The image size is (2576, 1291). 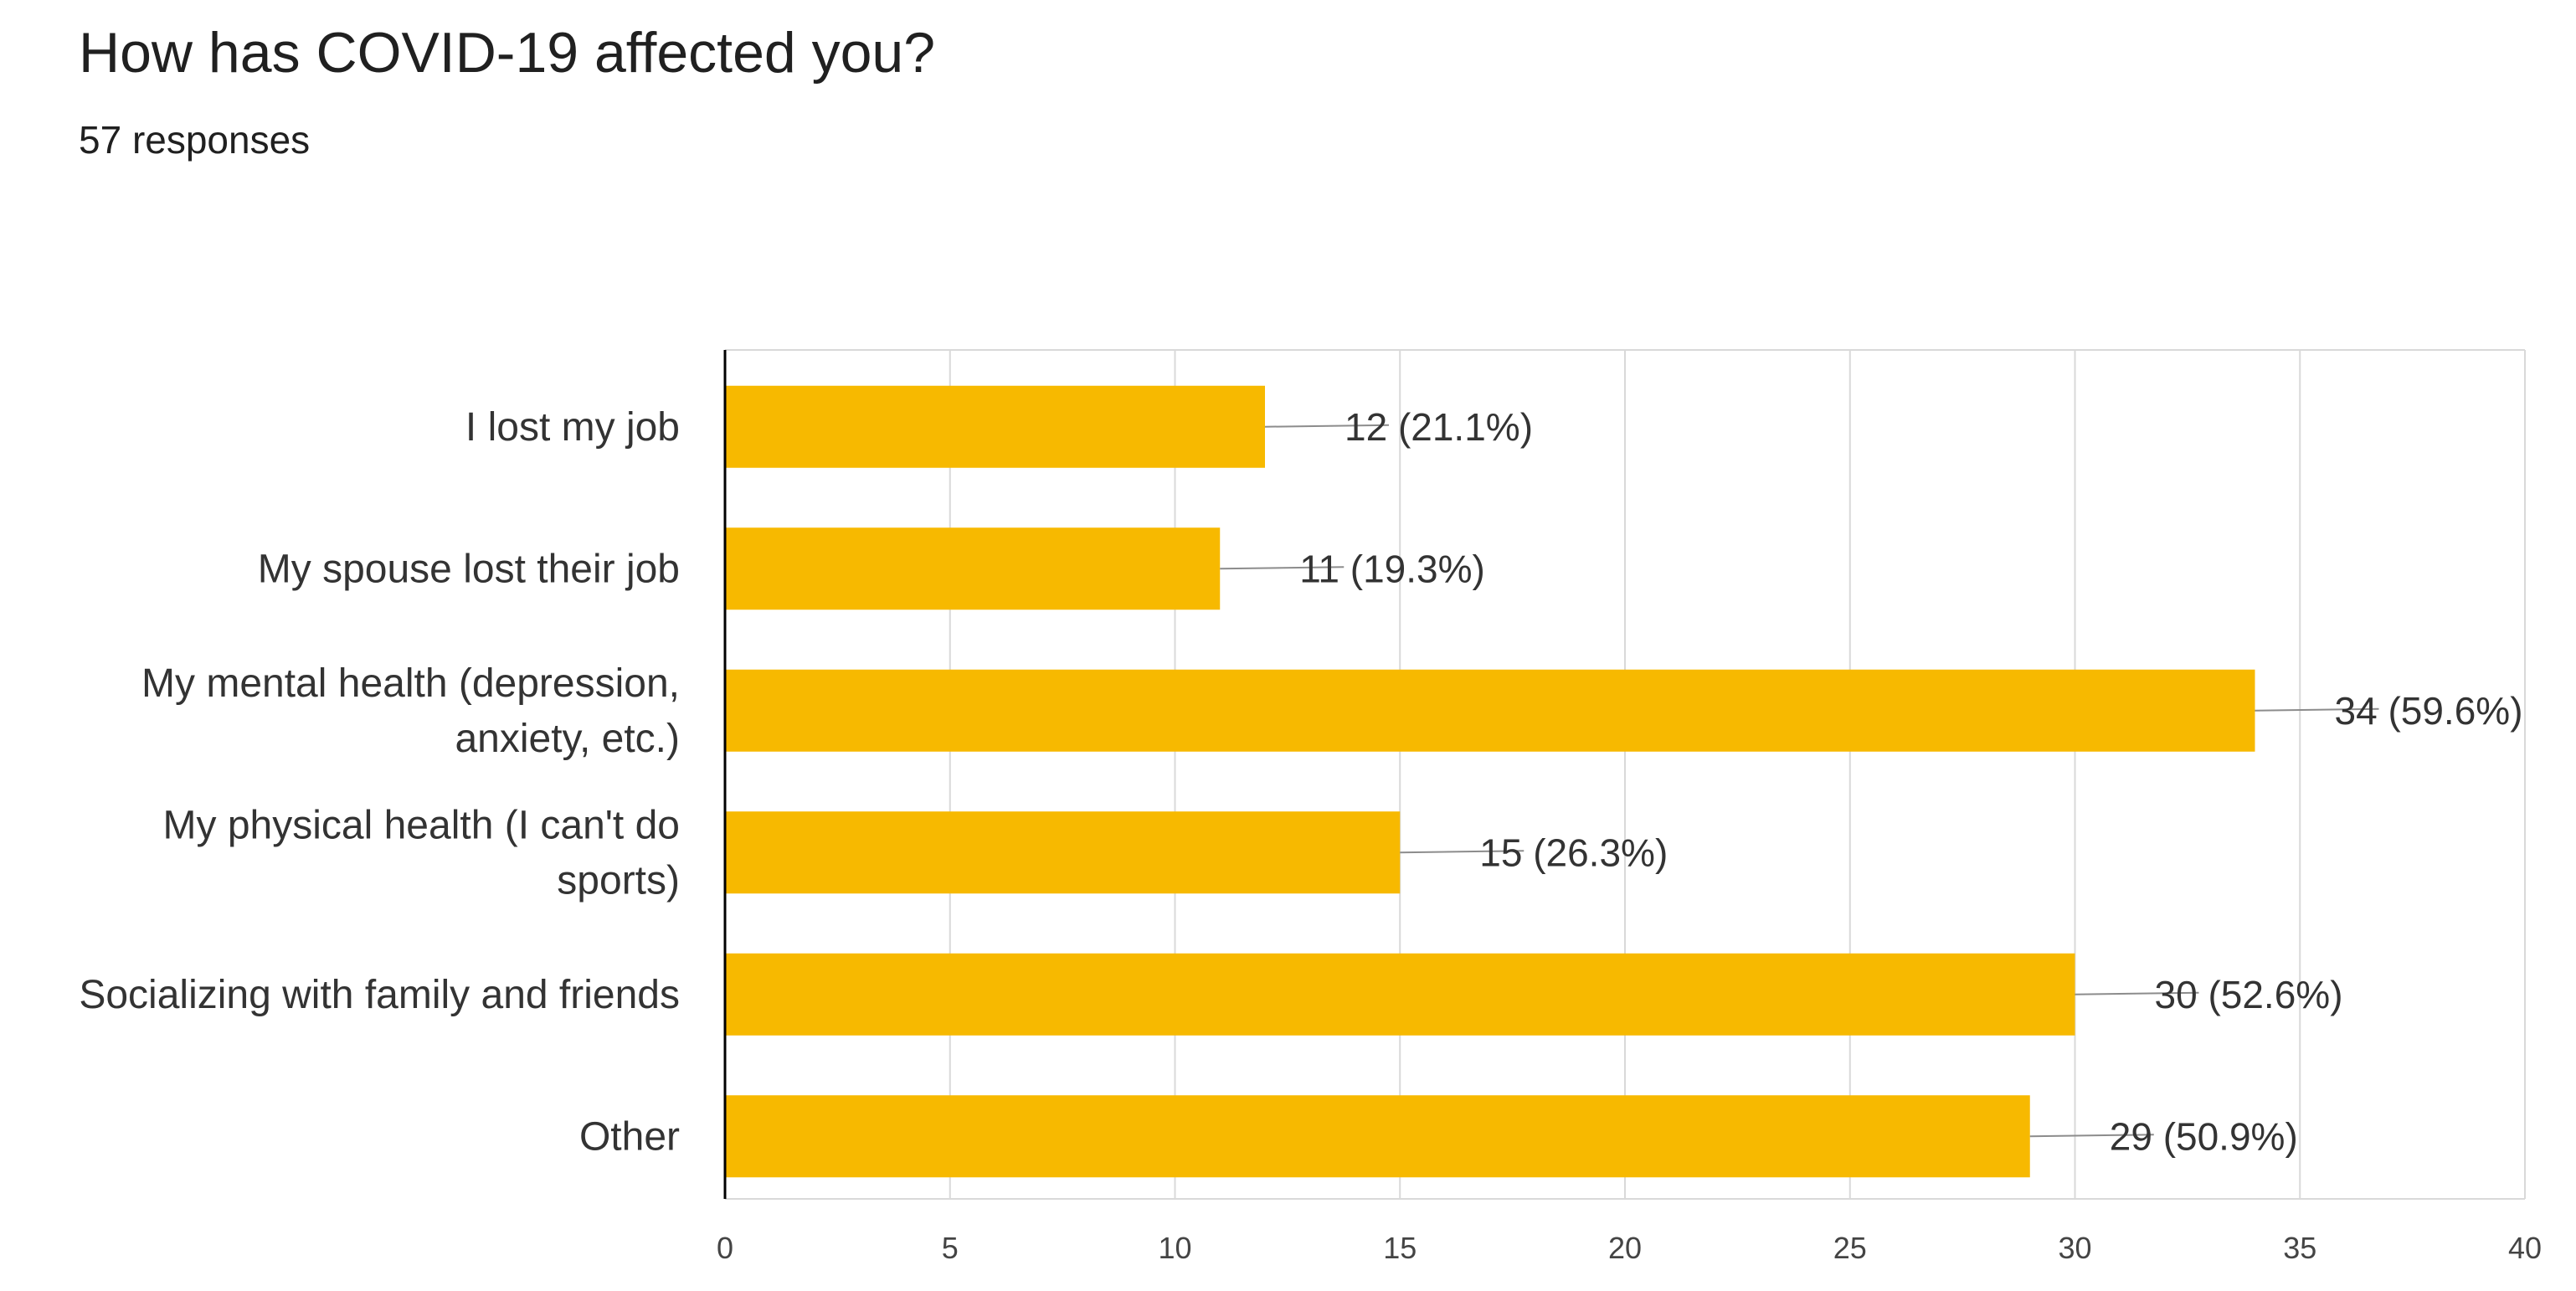 I want to click on category-label: I lost my job, so click(x=573, y=428).